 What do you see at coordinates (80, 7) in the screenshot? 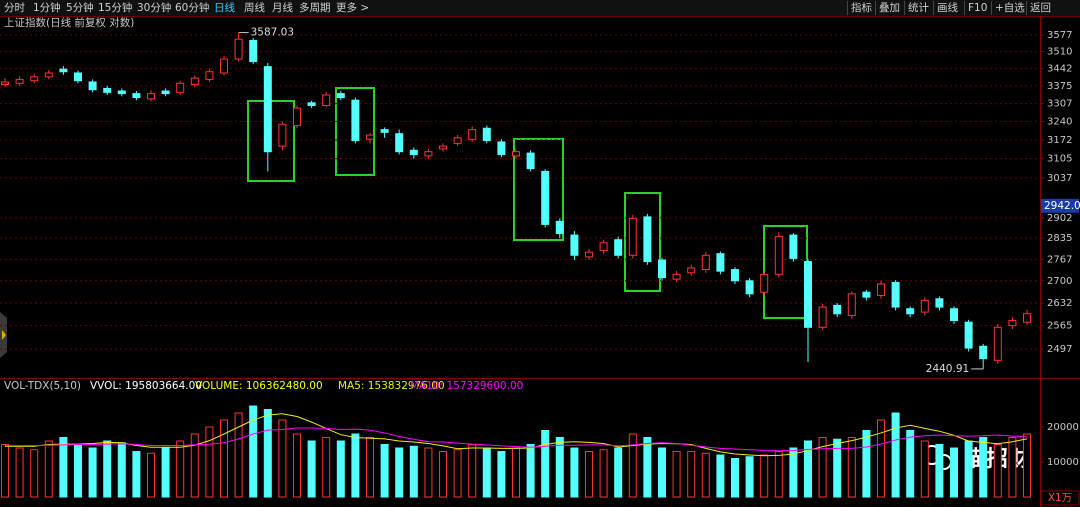
I see `toolbar-item: 5分钟` at bounding box center [80, 7].